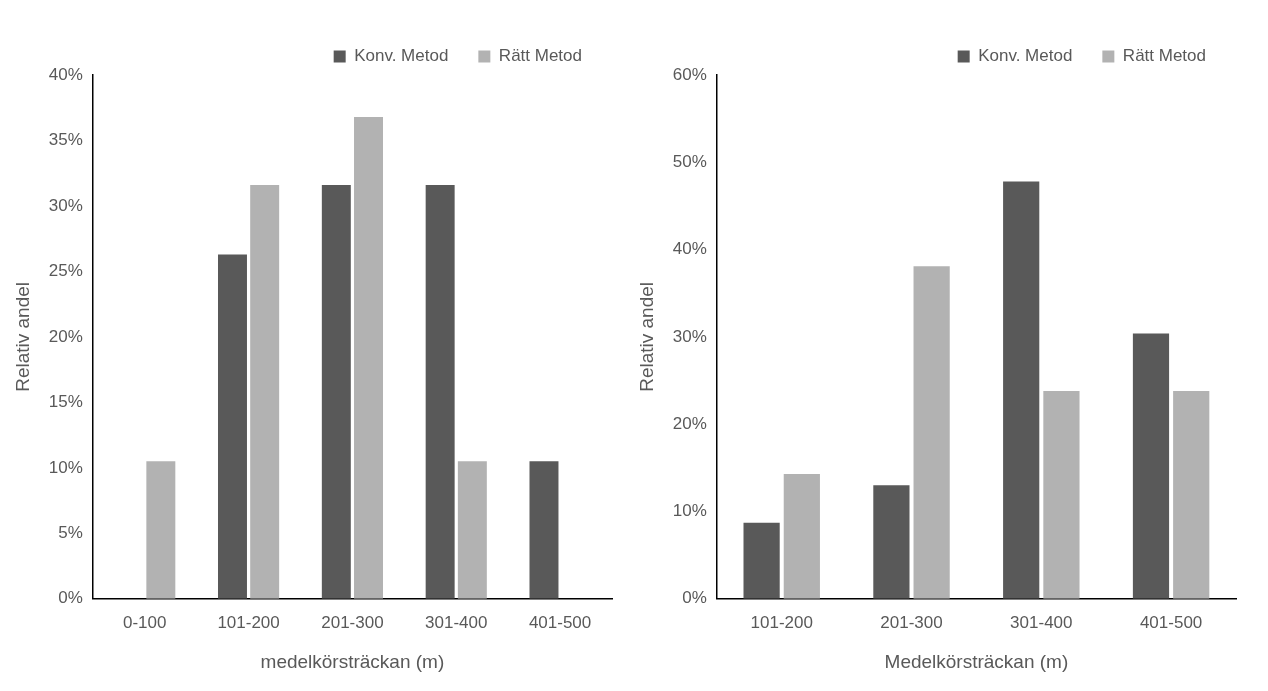 Image resolution: width=1268 pixels, height=691 pixels. Describe the element at coordinates (65, 402) in the screenshot. I see `y-tick-label: 15%` at that location.